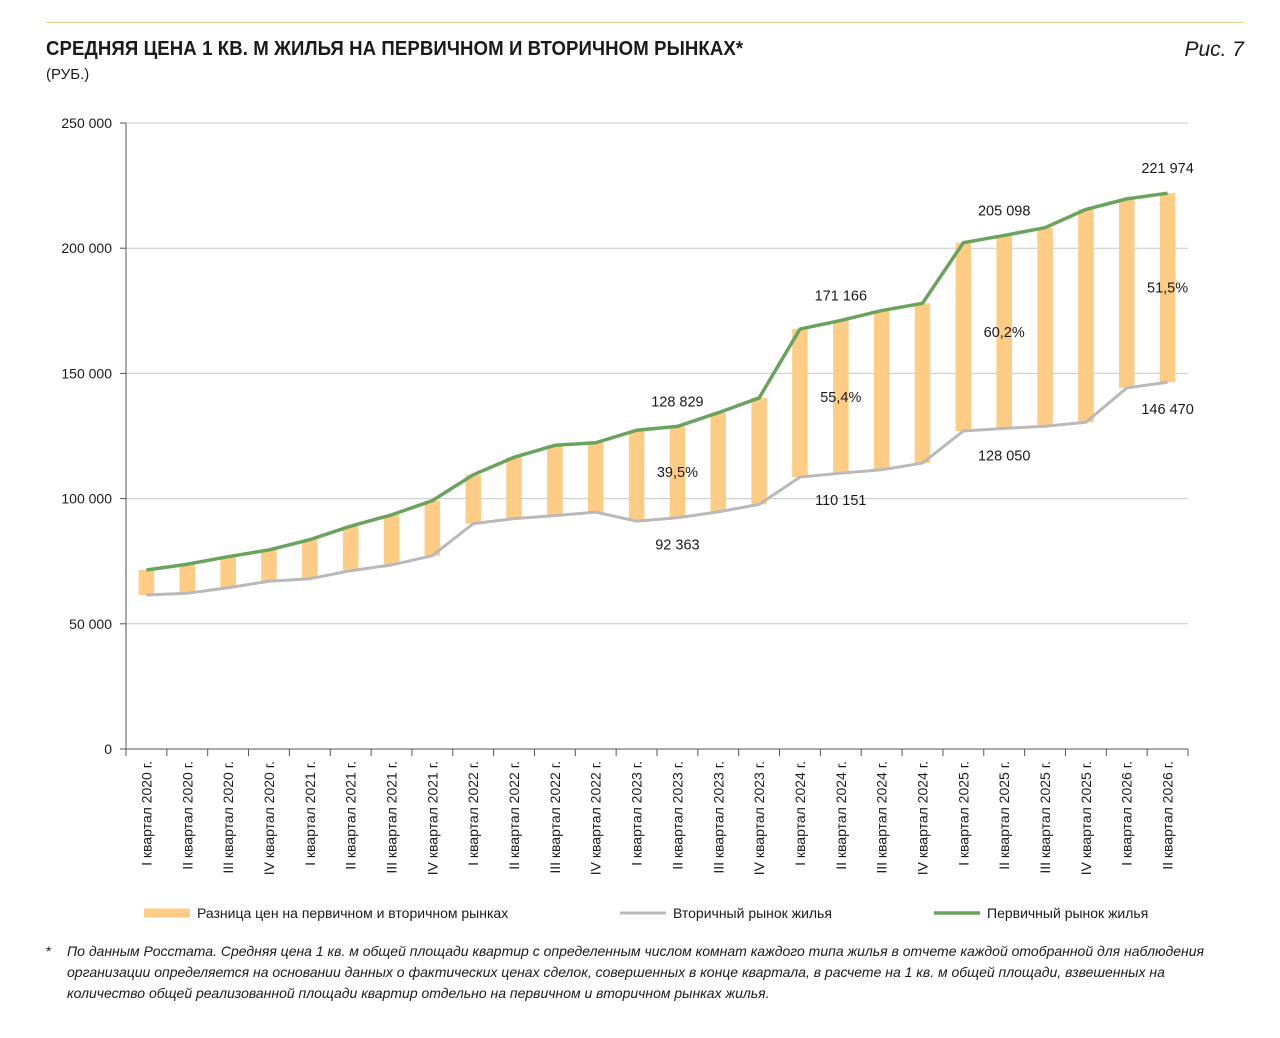 This screenshot has height=1038, width=1280. Describe the element at coordinates (392, 817) in the screenshot. I see `x-category-label: III квартал 2021 г.` at that location.